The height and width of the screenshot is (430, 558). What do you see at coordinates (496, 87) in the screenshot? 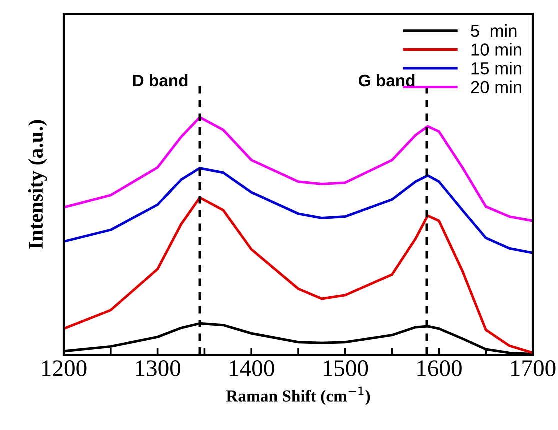
I see `legend-label: 20 min` at bounding box center [496, 87].